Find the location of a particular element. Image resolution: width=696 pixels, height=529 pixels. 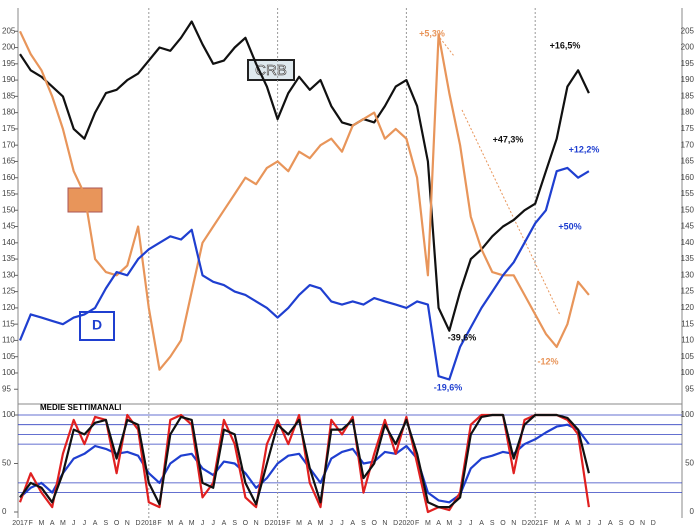

y-tick-label: 95 is located at coordinates (6, 388).